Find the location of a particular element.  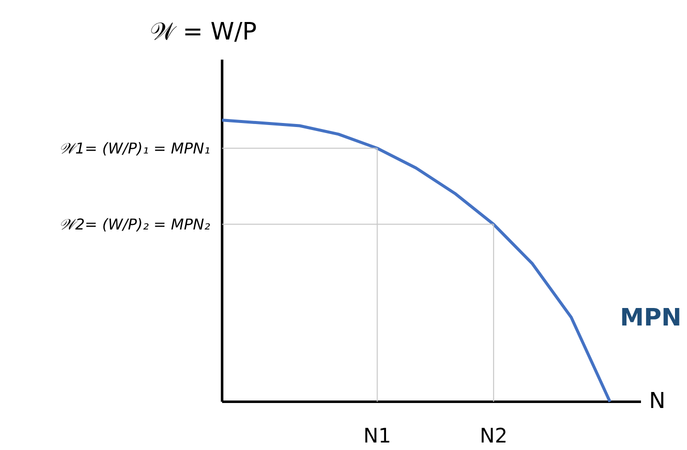

x-axis-title: N is located at coordinates (657, 401).